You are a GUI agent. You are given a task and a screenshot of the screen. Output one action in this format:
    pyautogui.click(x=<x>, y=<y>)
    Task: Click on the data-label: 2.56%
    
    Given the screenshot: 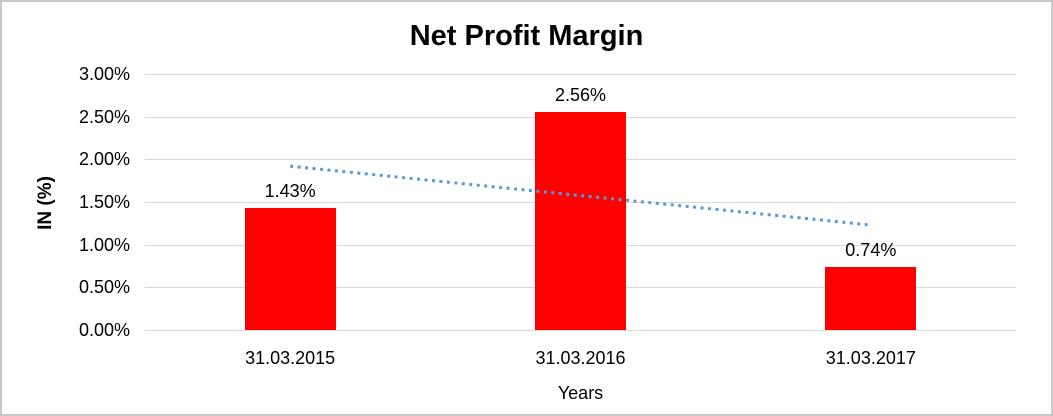 What is the action you would take?
    pyautogui.click(x=580, y=94)
    